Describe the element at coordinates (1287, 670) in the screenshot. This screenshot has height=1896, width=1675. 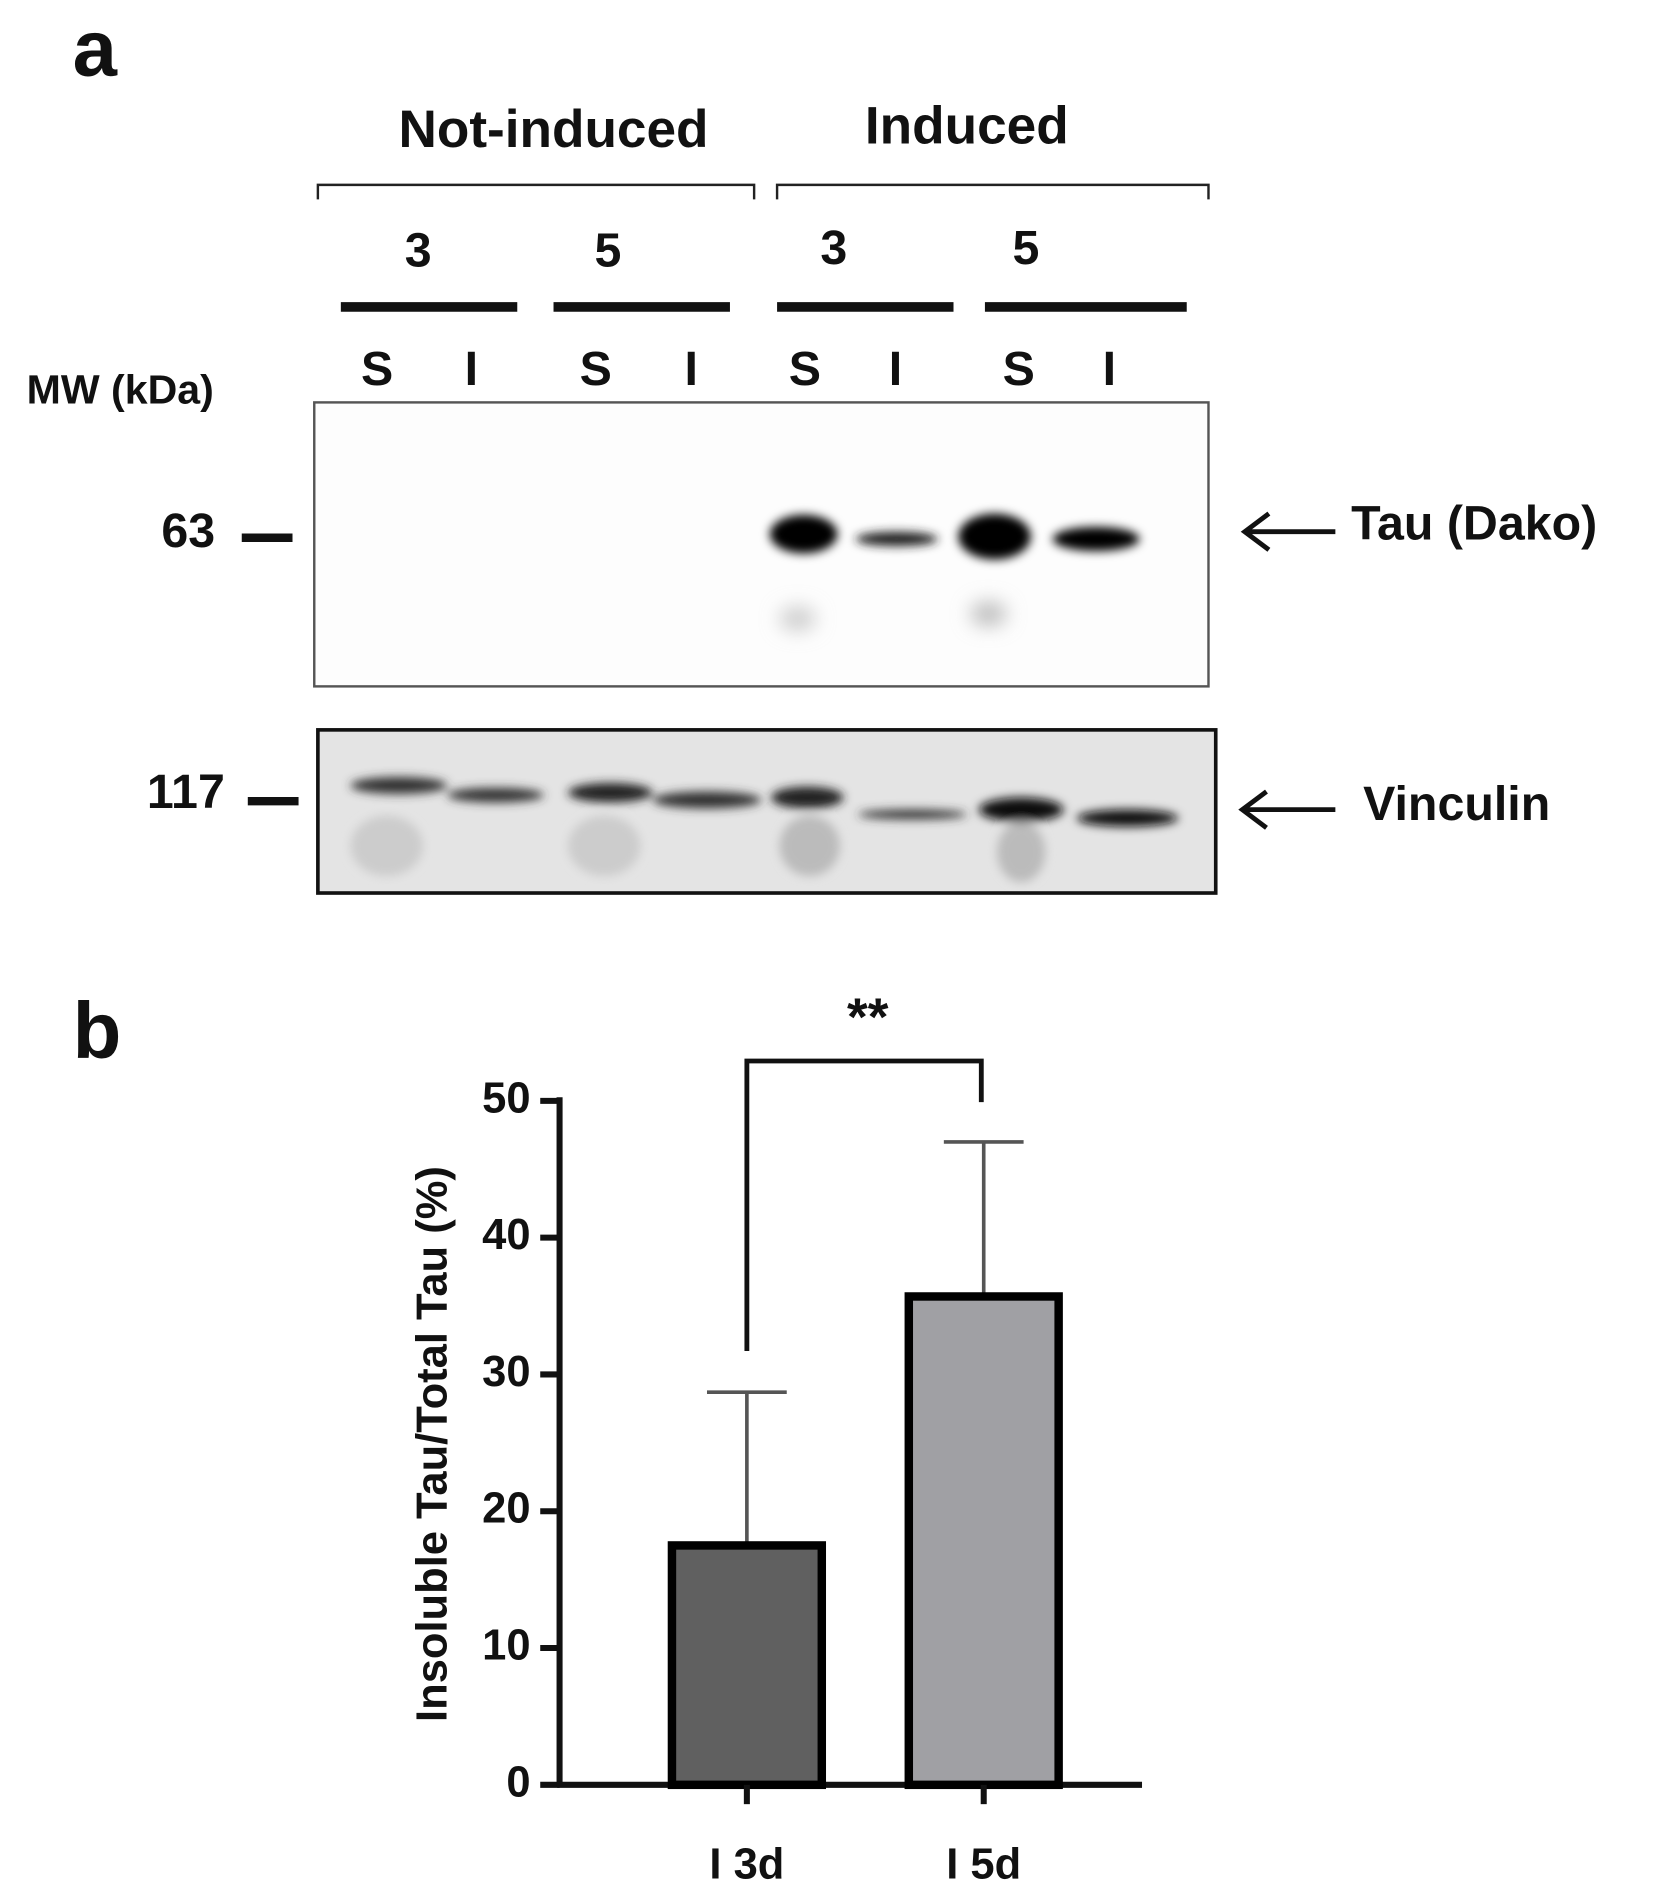
I see `arrows` at that location.